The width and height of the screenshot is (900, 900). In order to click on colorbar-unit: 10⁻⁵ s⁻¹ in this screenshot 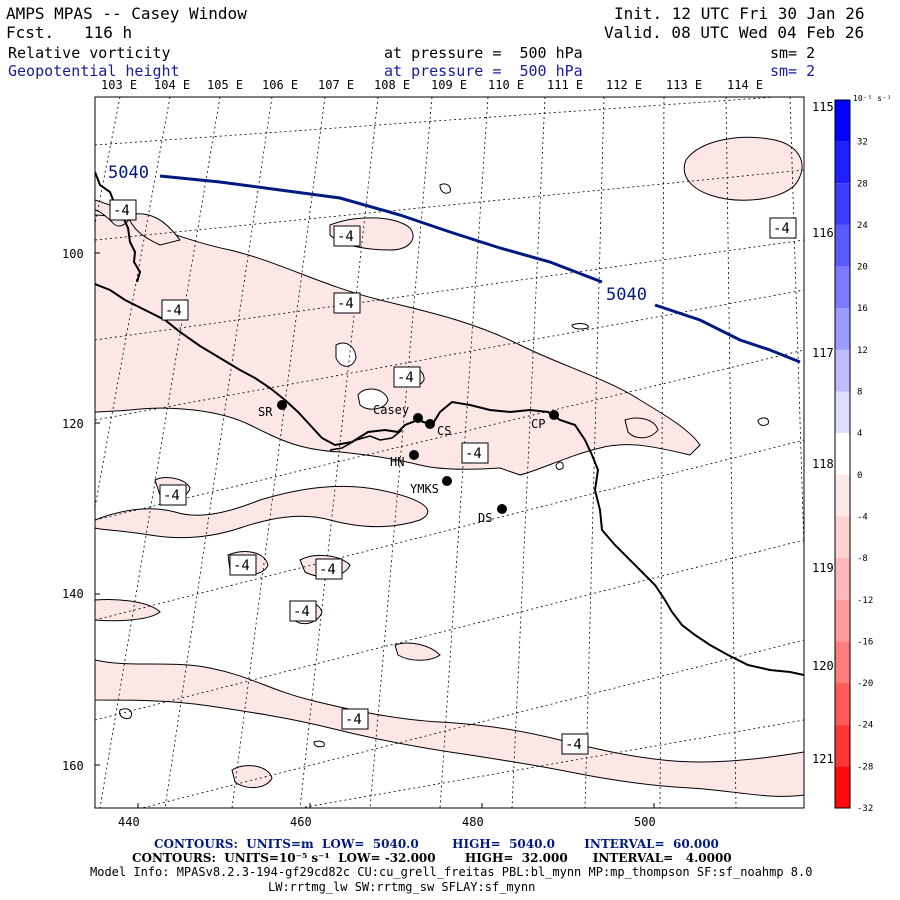, I will do `click(872, 98)`.